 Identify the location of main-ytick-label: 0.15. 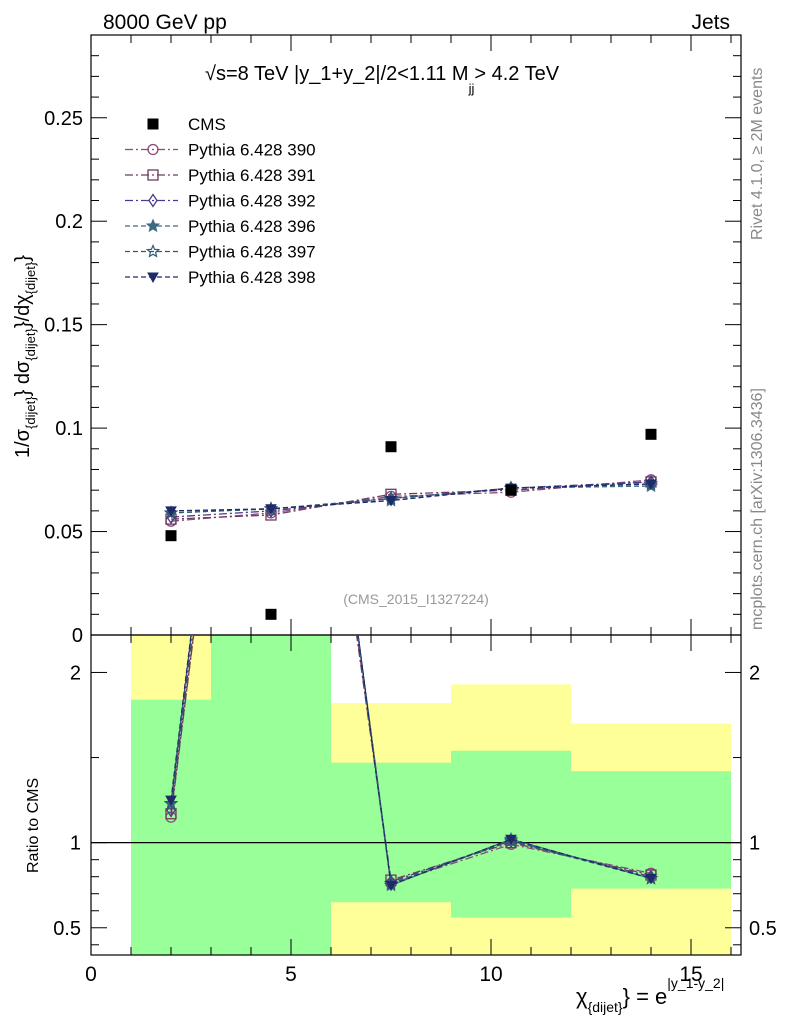
(63, 326).